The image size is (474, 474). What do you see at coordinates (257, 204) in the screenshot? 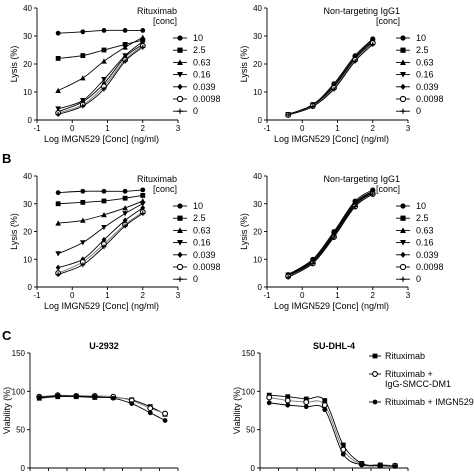
I see `b-right-ytick-label: 30` at bounding box center [257, 204].